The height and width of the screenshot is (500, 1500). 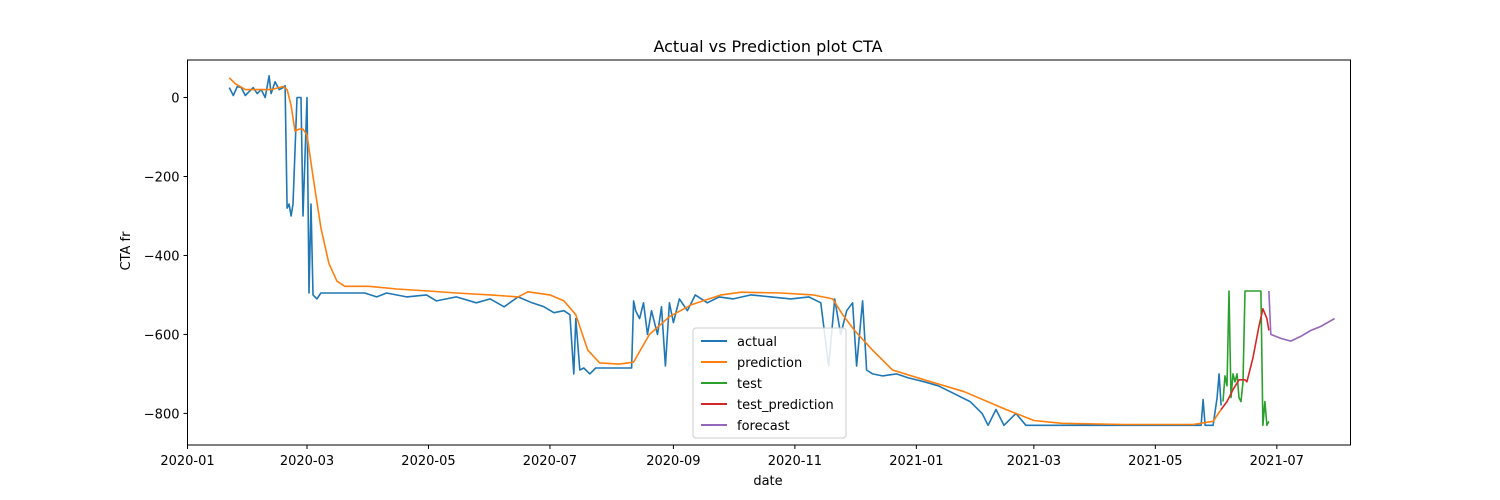 What do you see at coordinates (785, 405) in the screenshot?
I see `legend-label: test_prediction` at bounding box center [785, 405].